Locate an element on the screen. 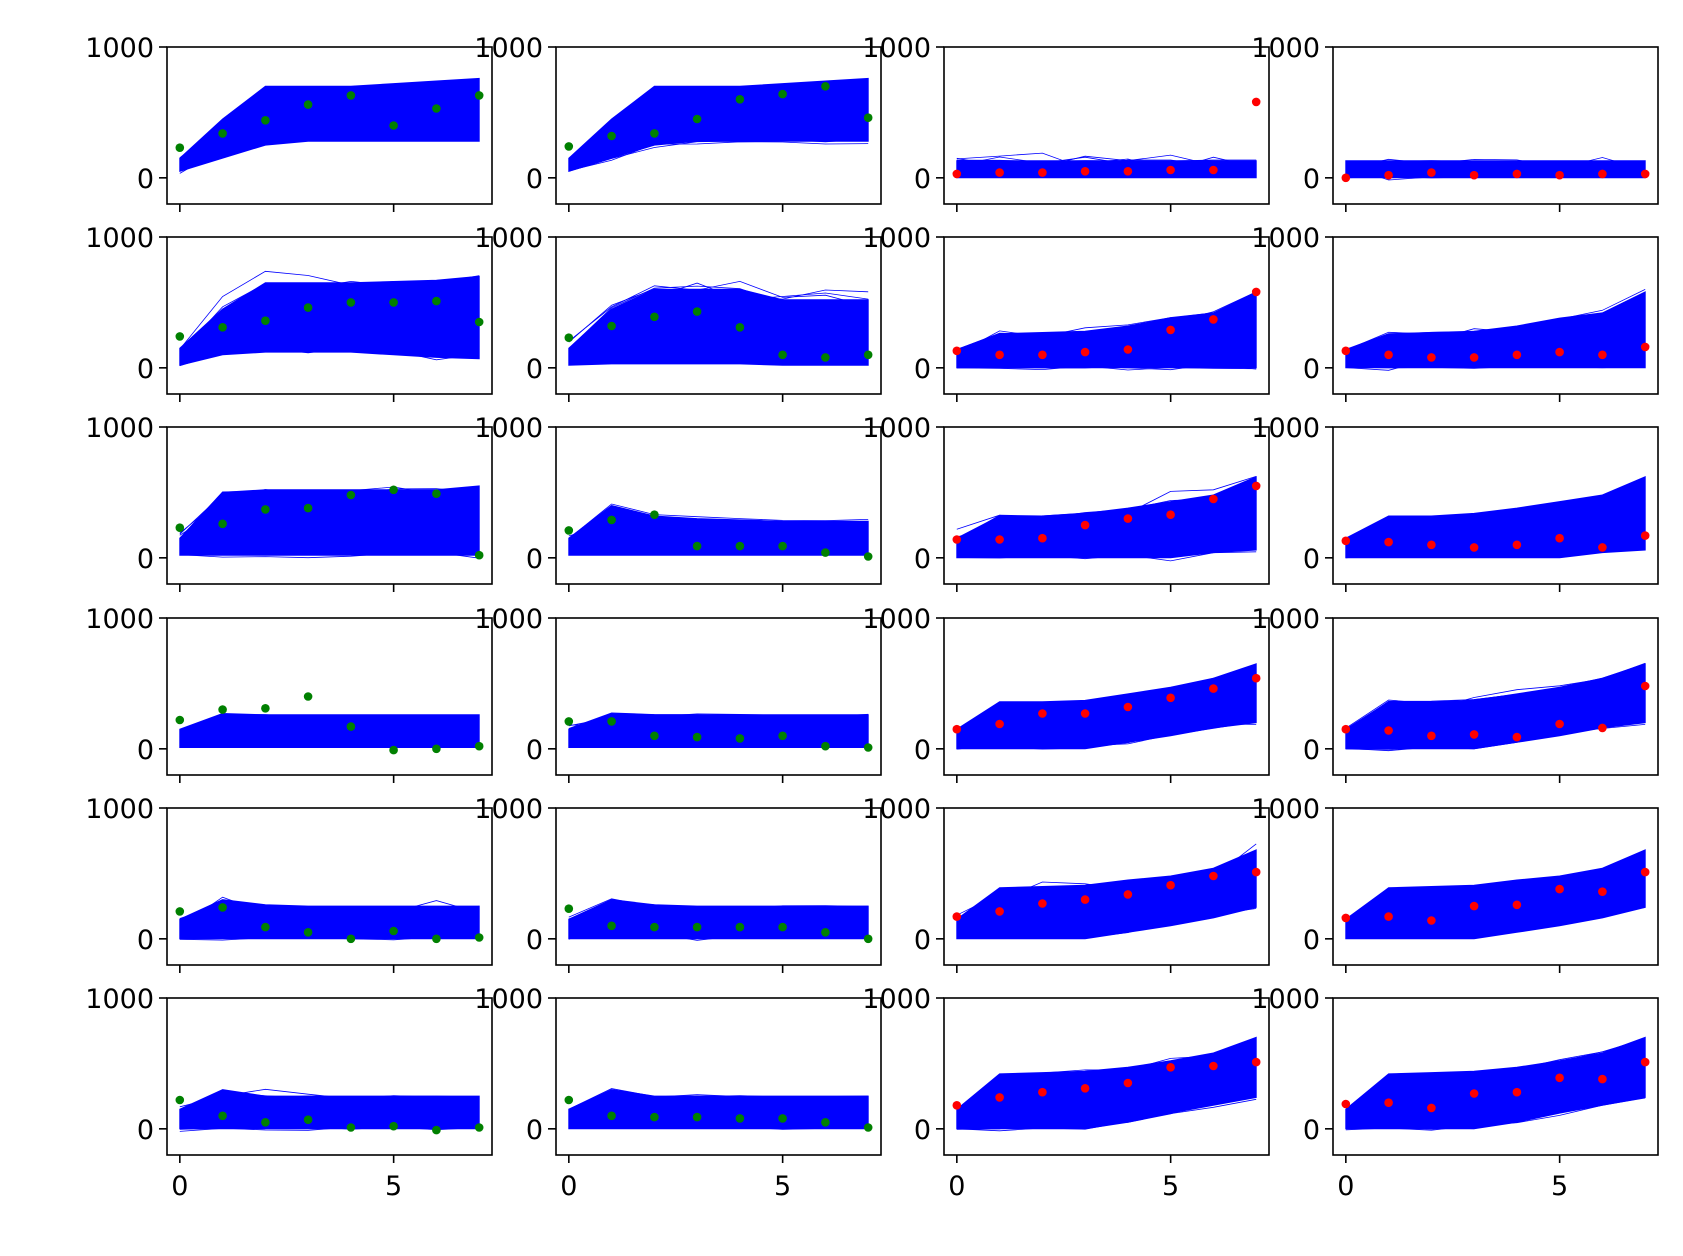 This screenshot has width=1683, height=1256. panel-r1-c0: 0 1000 is located at coordinates (289, 312).